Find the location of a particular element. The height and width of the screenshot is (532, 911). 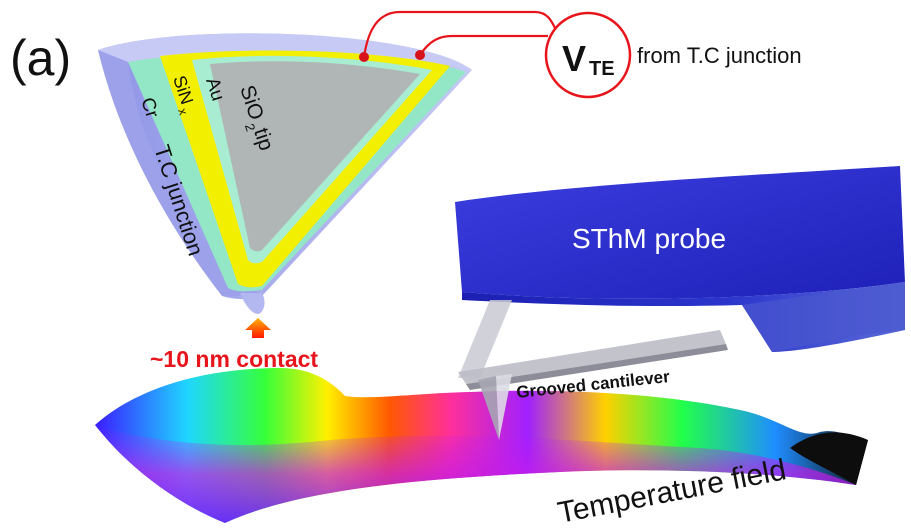

junction-dot-left is located at coordinates (364, 57).